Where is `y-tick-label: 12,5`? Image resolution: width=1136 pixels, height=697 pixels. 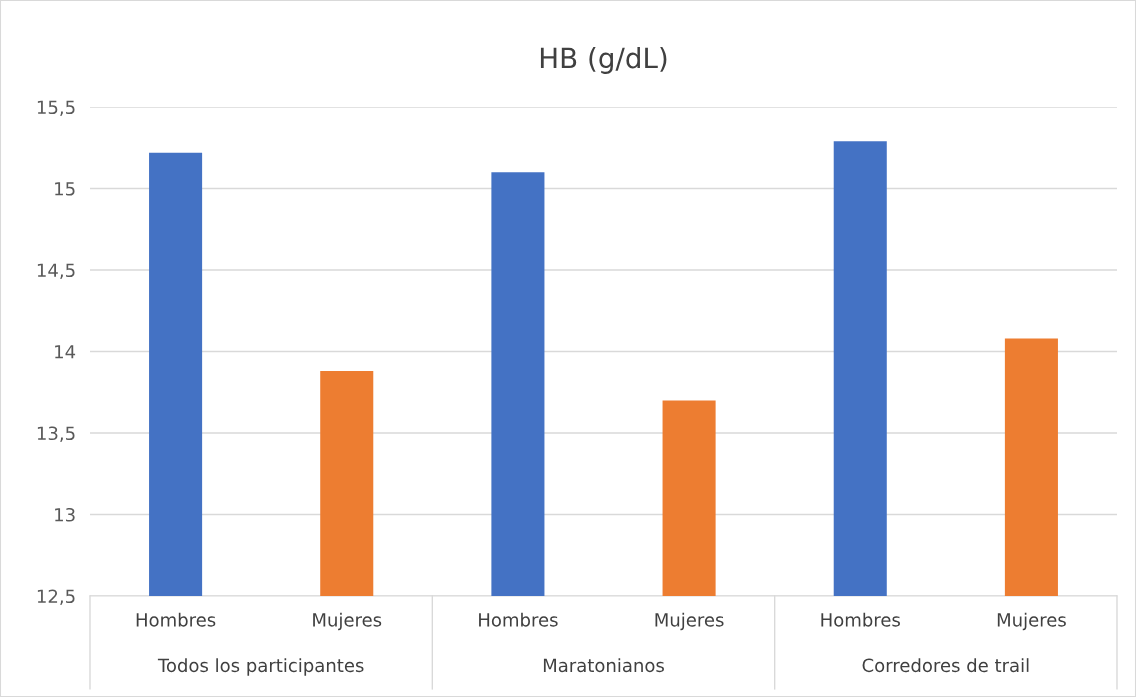
y-tick-label: 12,5 is located at coordinates (56, 597).